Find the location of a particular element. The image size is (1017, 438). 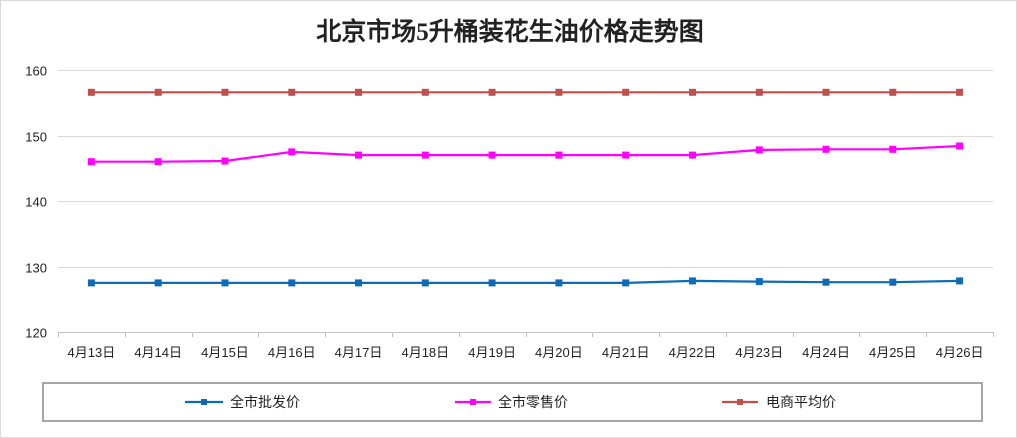

y-tick-label: 140 is located at coordinates (36, 202).